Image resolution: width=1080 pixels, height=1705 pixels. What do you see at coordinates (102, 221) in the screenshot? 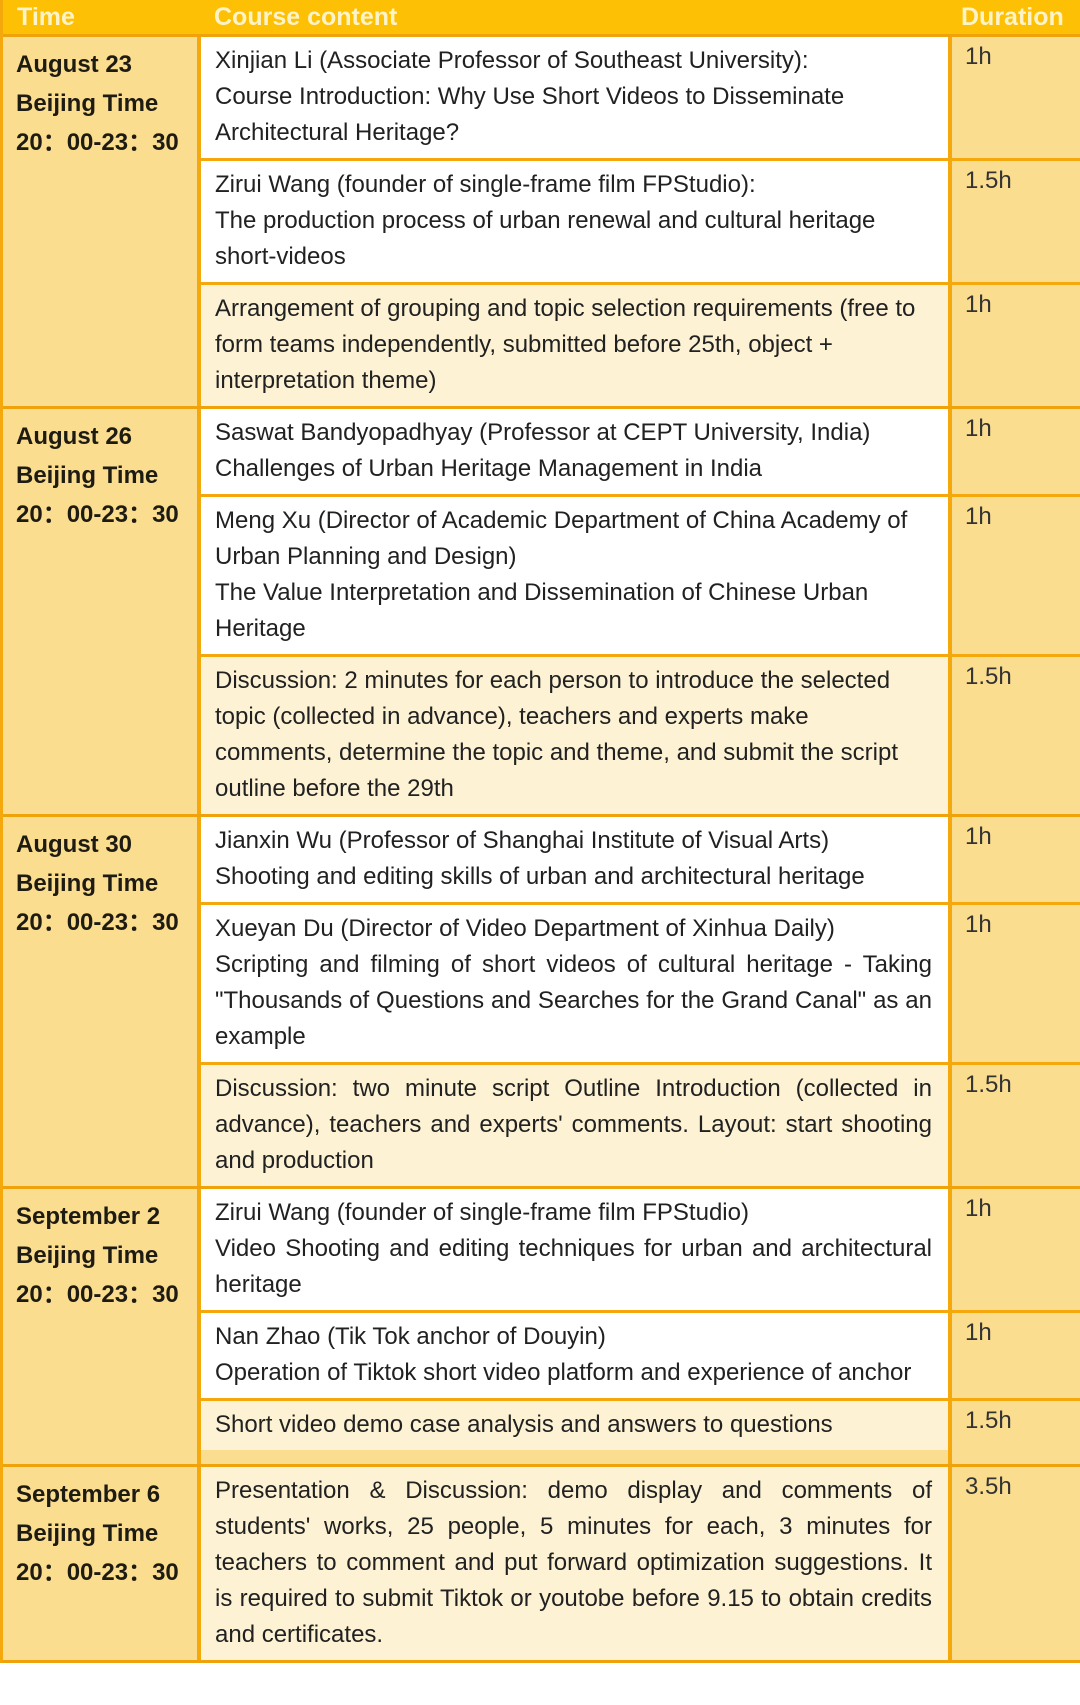
I see `time-cell: August 23 Beijing Time 20：00-23：30` at bounding box center [102, 221].